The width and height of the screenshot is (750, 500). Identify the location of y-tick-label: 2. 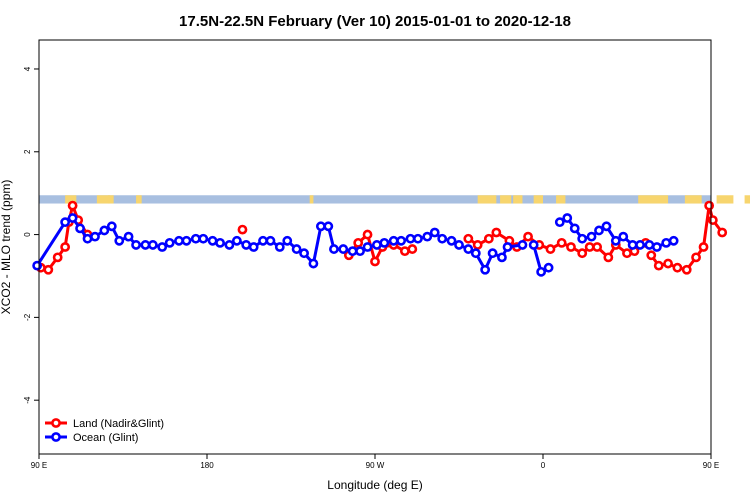
(27, 151).